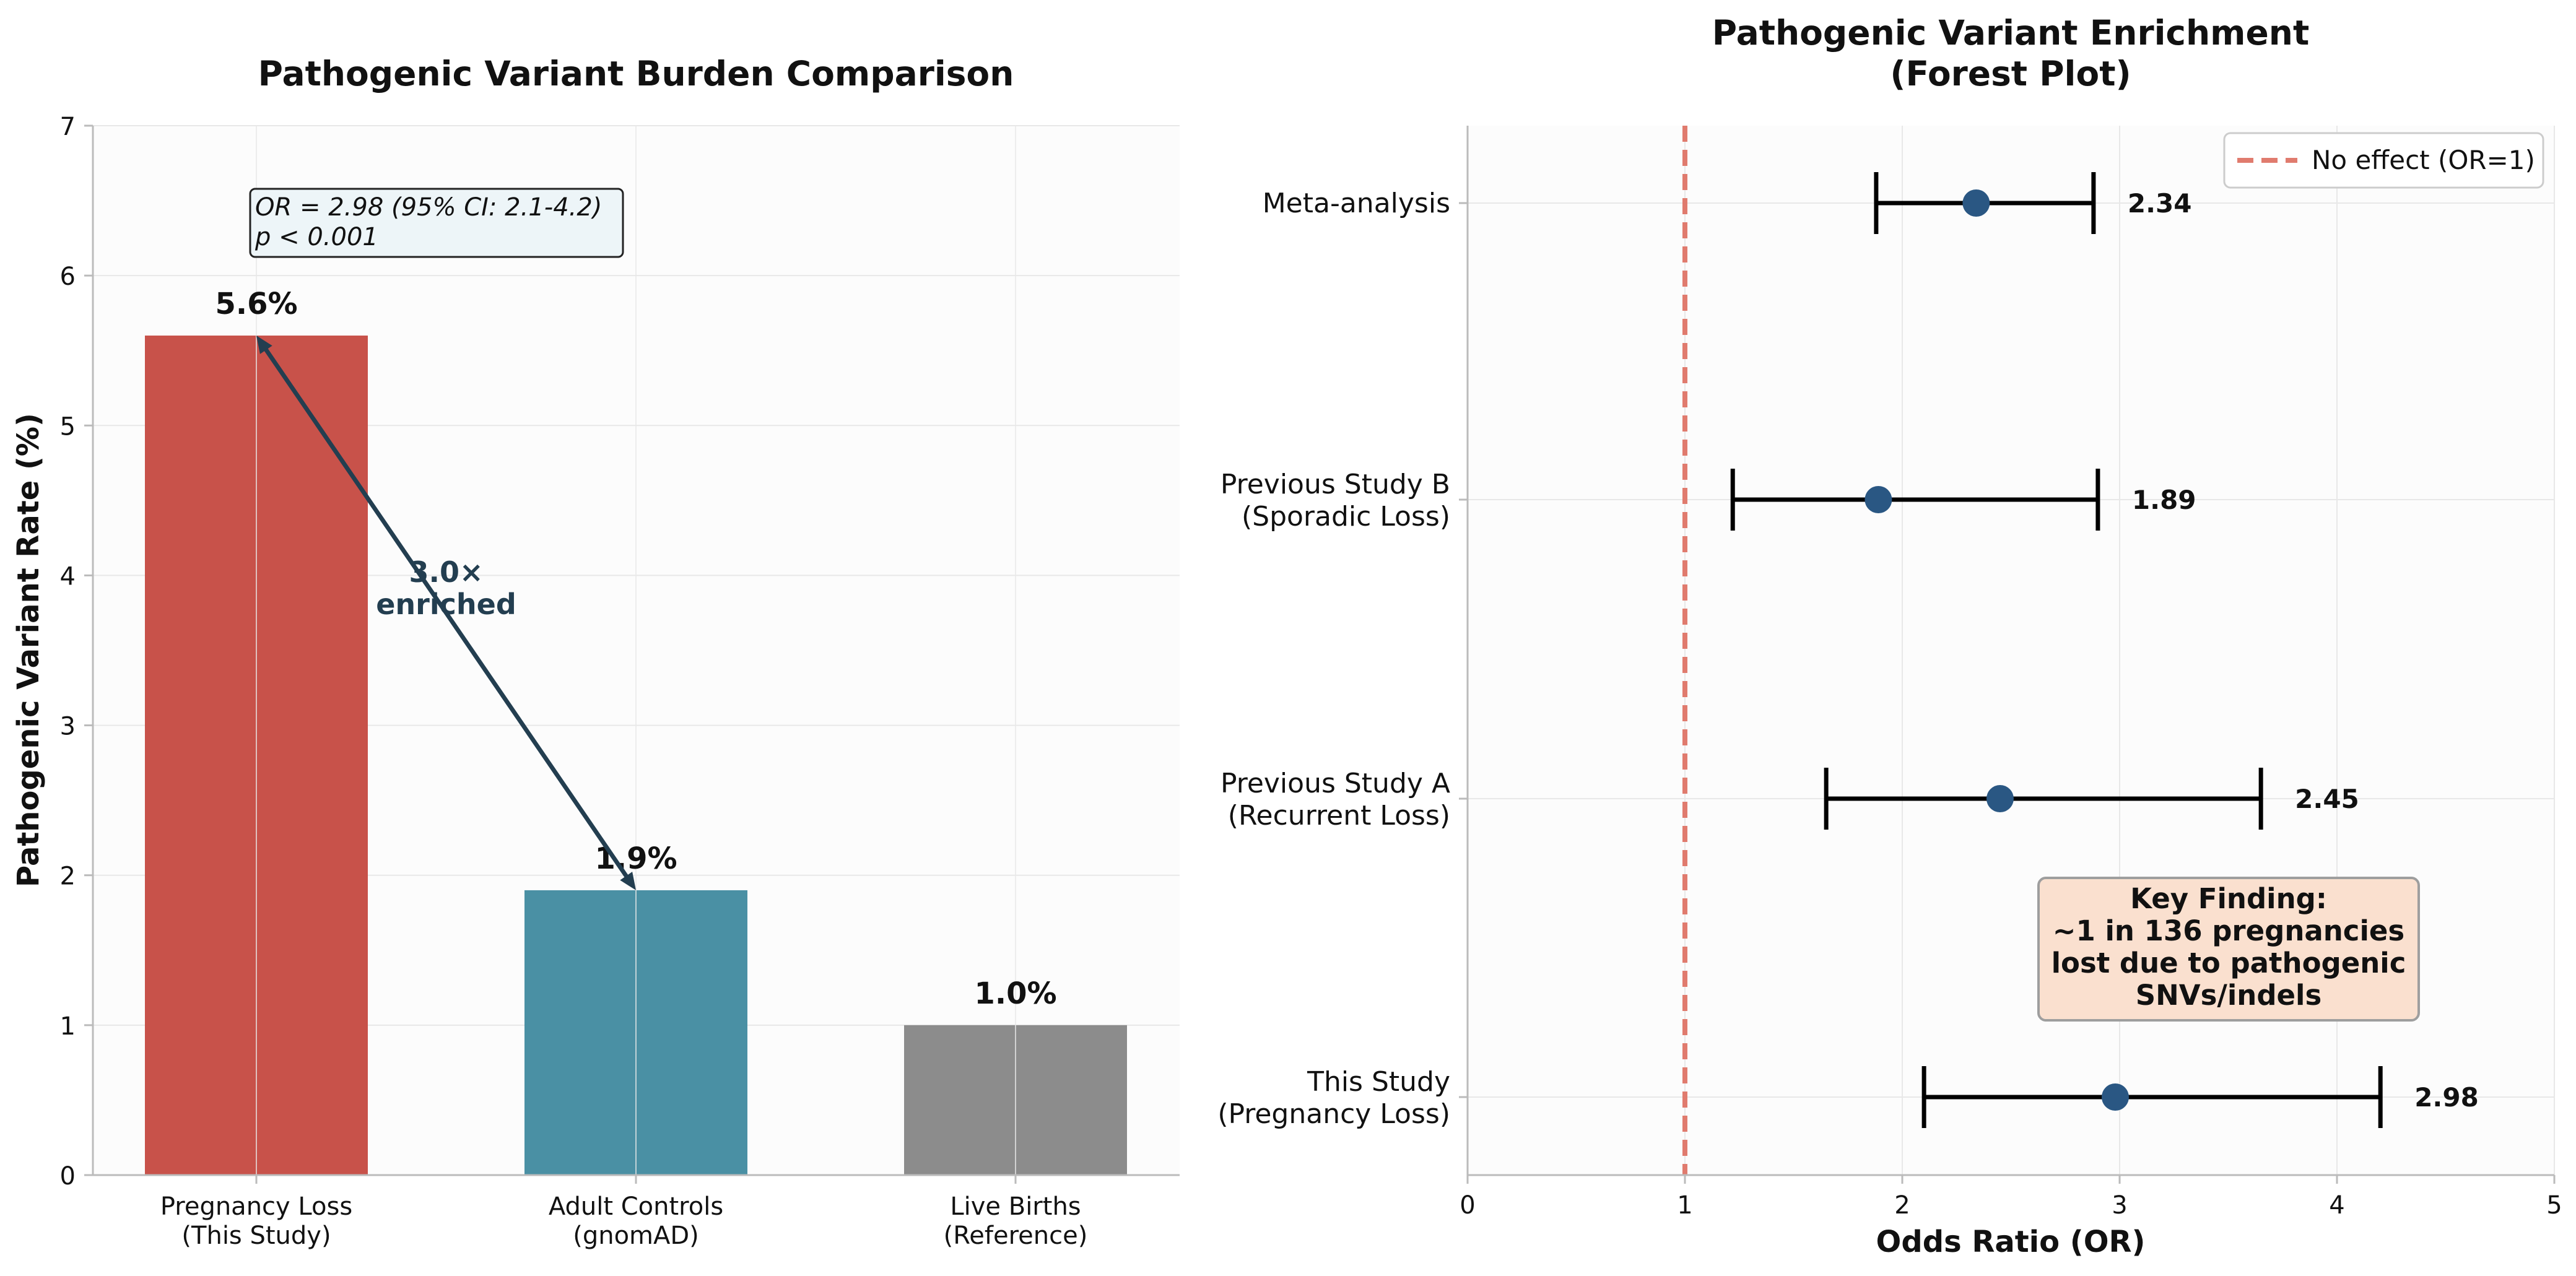  What do you see at coordinates (2336, 1206) in the screenshot?
I see `forest-x-tick-label: 4` at bounding box center [2336, 1206].